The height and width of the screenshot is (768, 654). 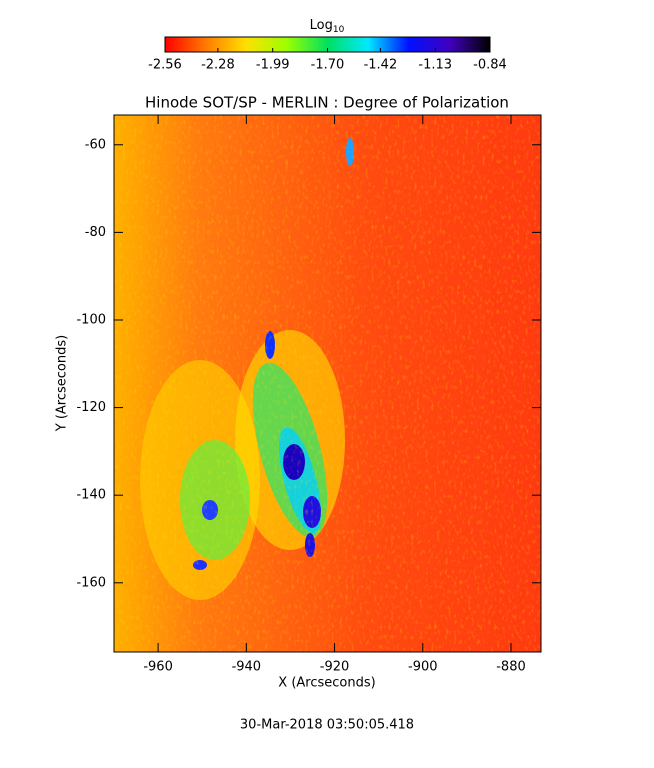 What do you see at coordinates (511, 667) in the screenshot?
I see `x-tick-label: -880` at bounding box center [511, 667].